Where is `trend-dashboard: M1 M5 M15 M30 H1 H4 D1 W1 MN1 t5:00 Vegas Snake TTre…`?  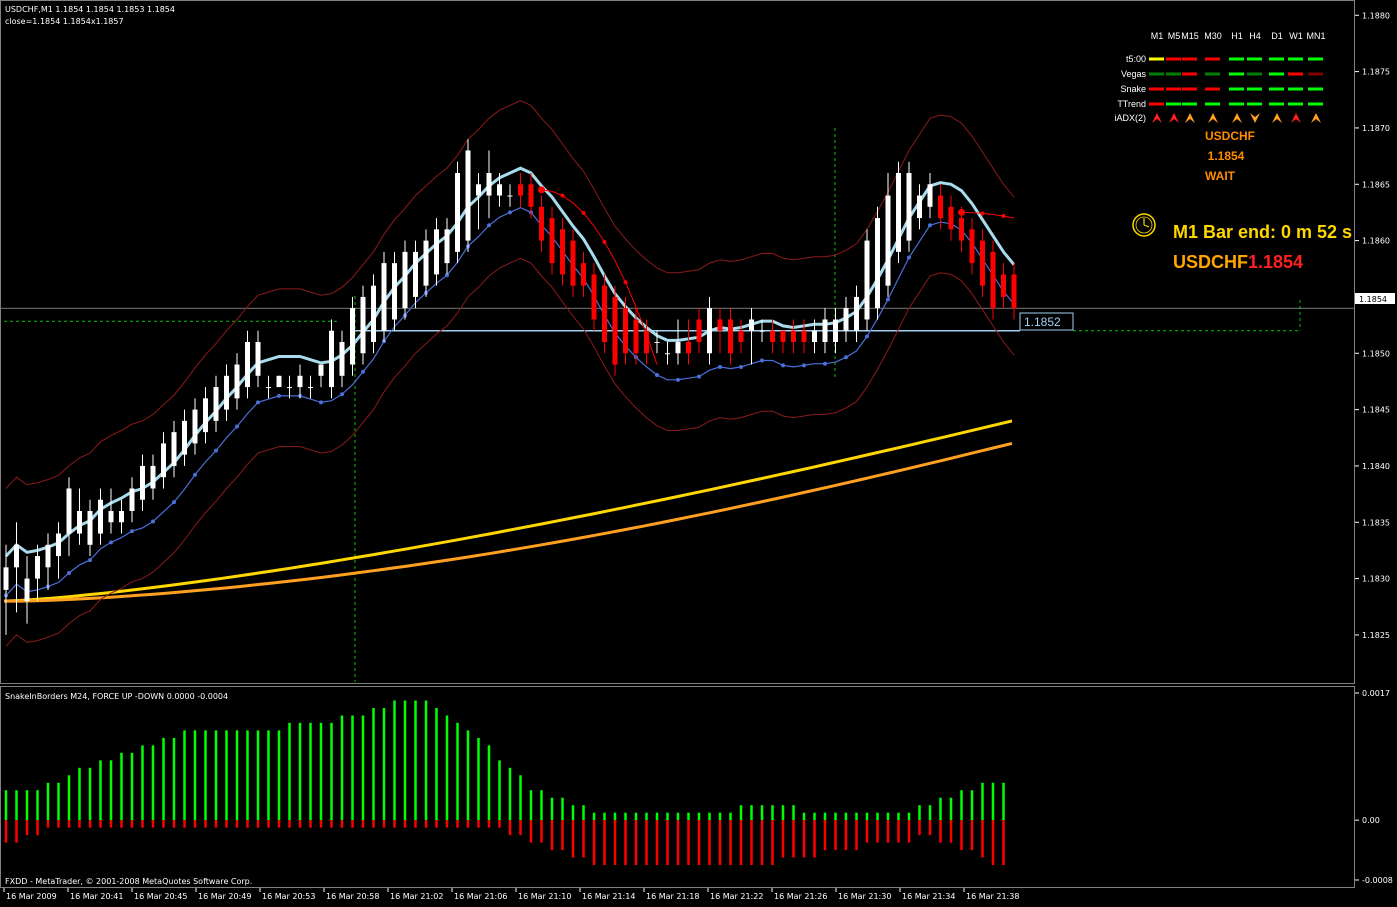 trend-dashboard: M1 M5 M15 M30 H1 H4 D1 W1 MN1 t5:00 Vegas Snake TTre… is located at coordinates (1220, 77).